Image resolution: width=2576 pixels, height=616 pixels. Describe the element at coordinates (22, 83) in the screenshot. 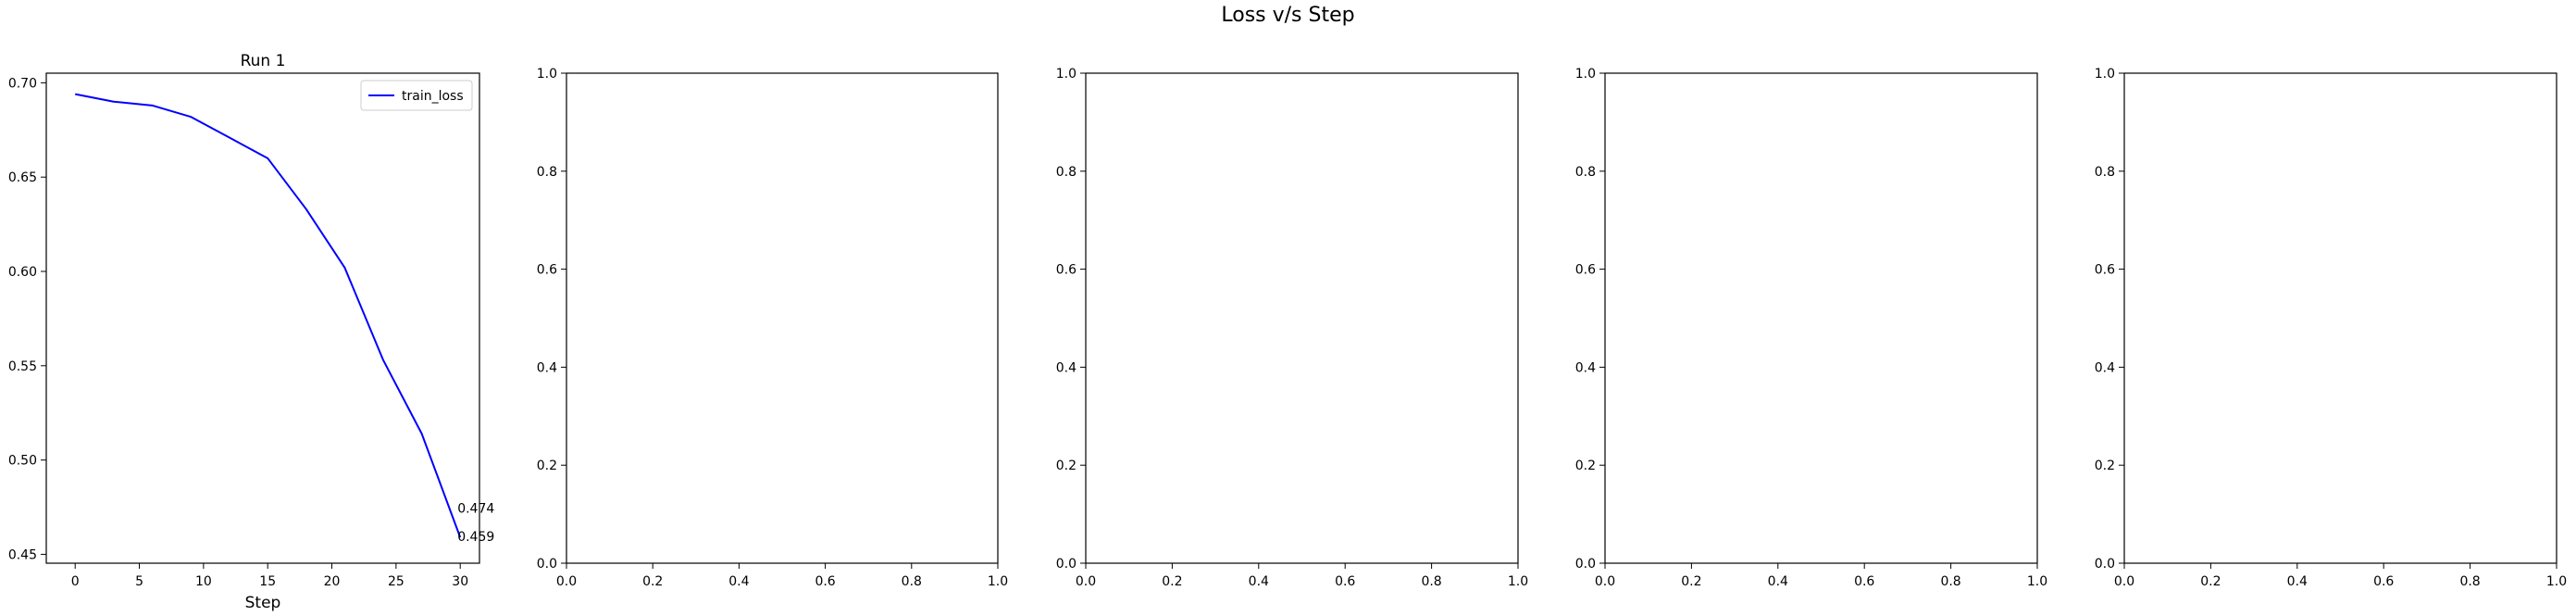

I see `y-tick-label: 0.70` at that location.